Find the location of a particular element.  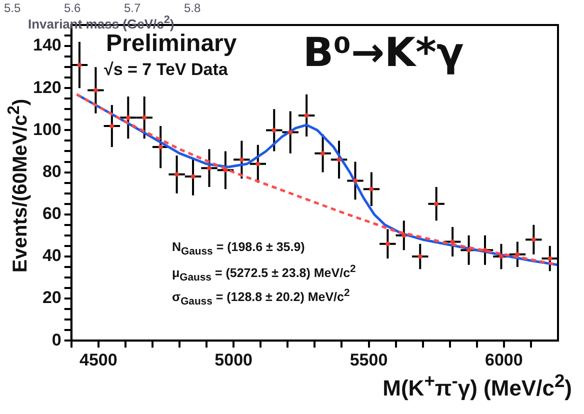

y-tick-label: 40 is located at coordinates (52, 256).